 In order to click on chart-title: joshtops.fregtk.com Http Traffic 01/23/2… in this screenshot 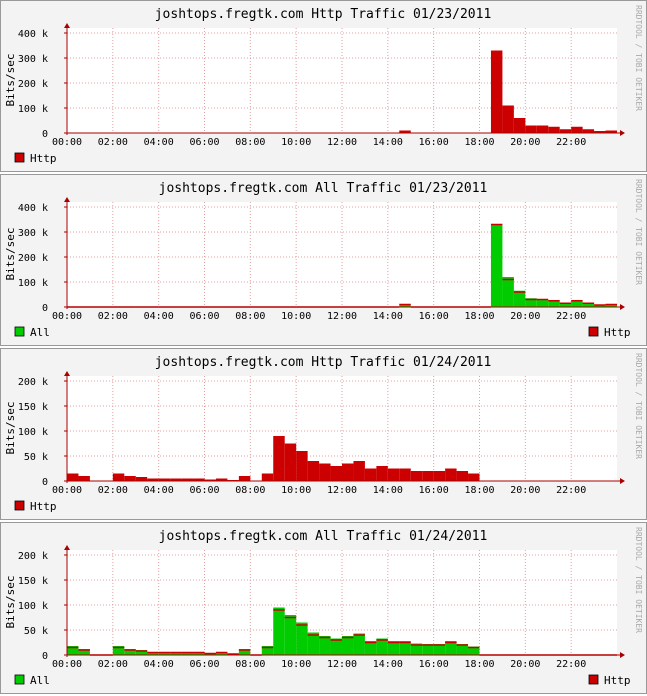, I will do `click(323, 14)`.